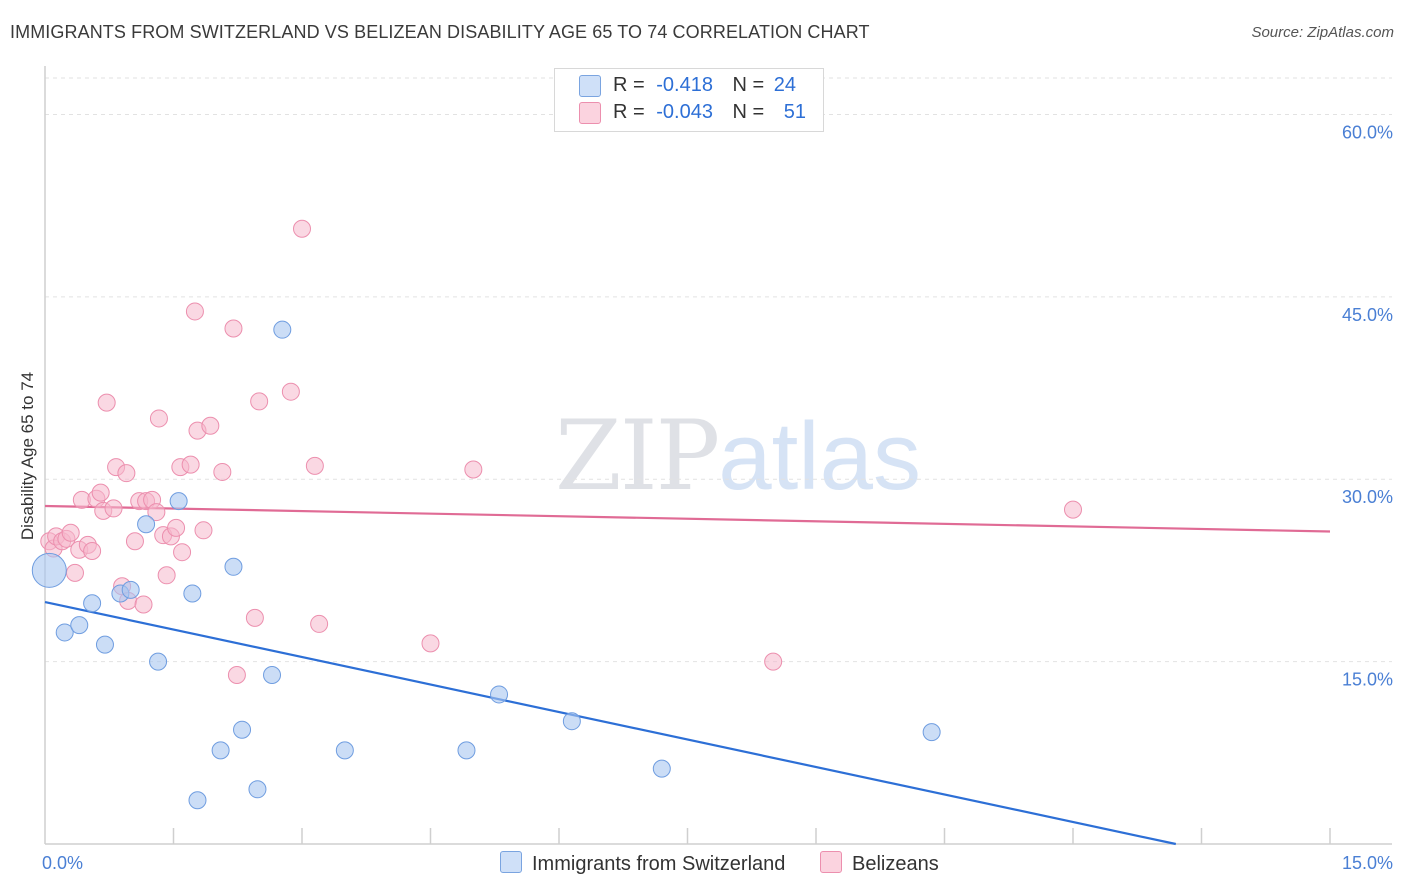 The height and width of the screenshot is (892, 1406). I want to click on legend-n-value: 24, so click(785, 85).